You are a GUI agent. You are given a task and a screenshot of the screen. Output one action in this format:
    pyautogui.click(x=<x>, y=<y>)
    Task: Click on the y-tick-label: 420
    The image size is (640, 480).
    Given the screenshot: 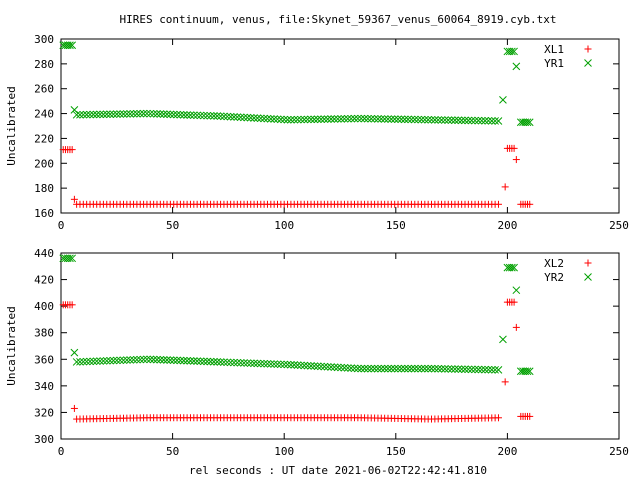 What is the action you would take?
    pyautogui.click(x=44, y=280)
    